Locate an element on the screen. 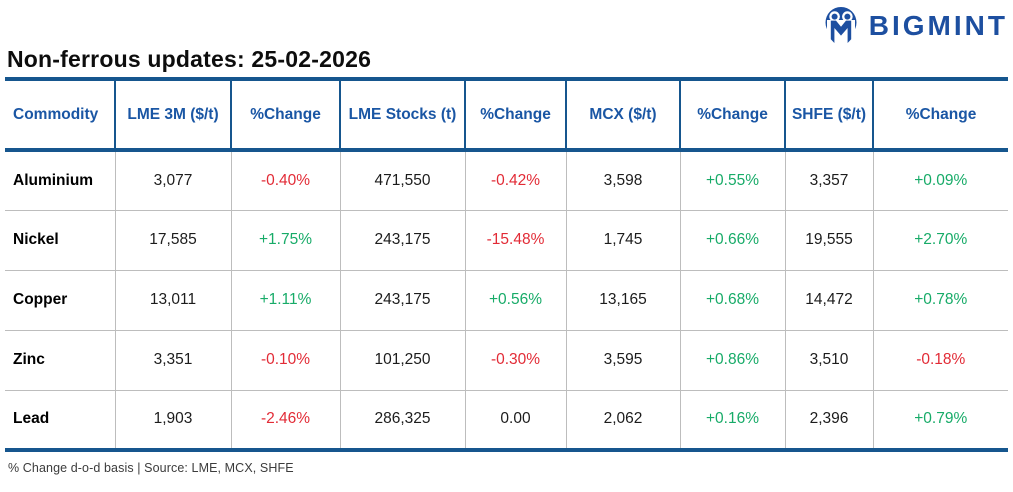 Image resolution: width=1013 pixels, height=492 pixels. cell-mcx-change: +0.16% is located at coordinates (732, 419).